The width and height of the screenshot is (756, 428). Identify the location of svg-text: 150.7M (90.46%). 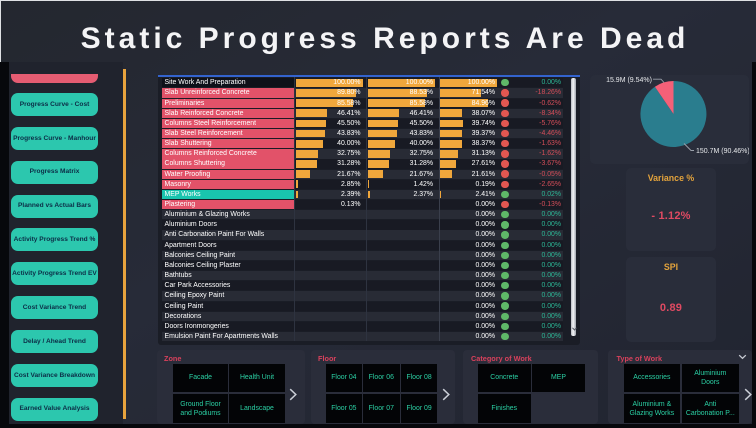
(722, 151).